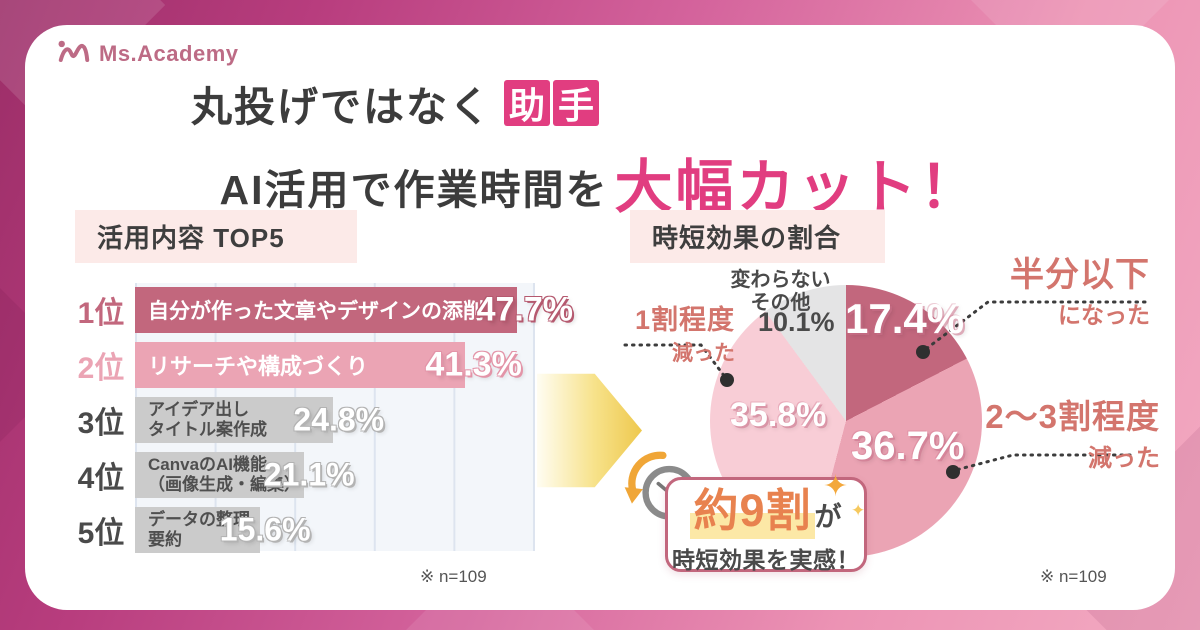 The image size is (1200, 630). I want to click on bar-row-3: 3位 アイデア出し タイトル案作成 24.8%, so click(305, 420).